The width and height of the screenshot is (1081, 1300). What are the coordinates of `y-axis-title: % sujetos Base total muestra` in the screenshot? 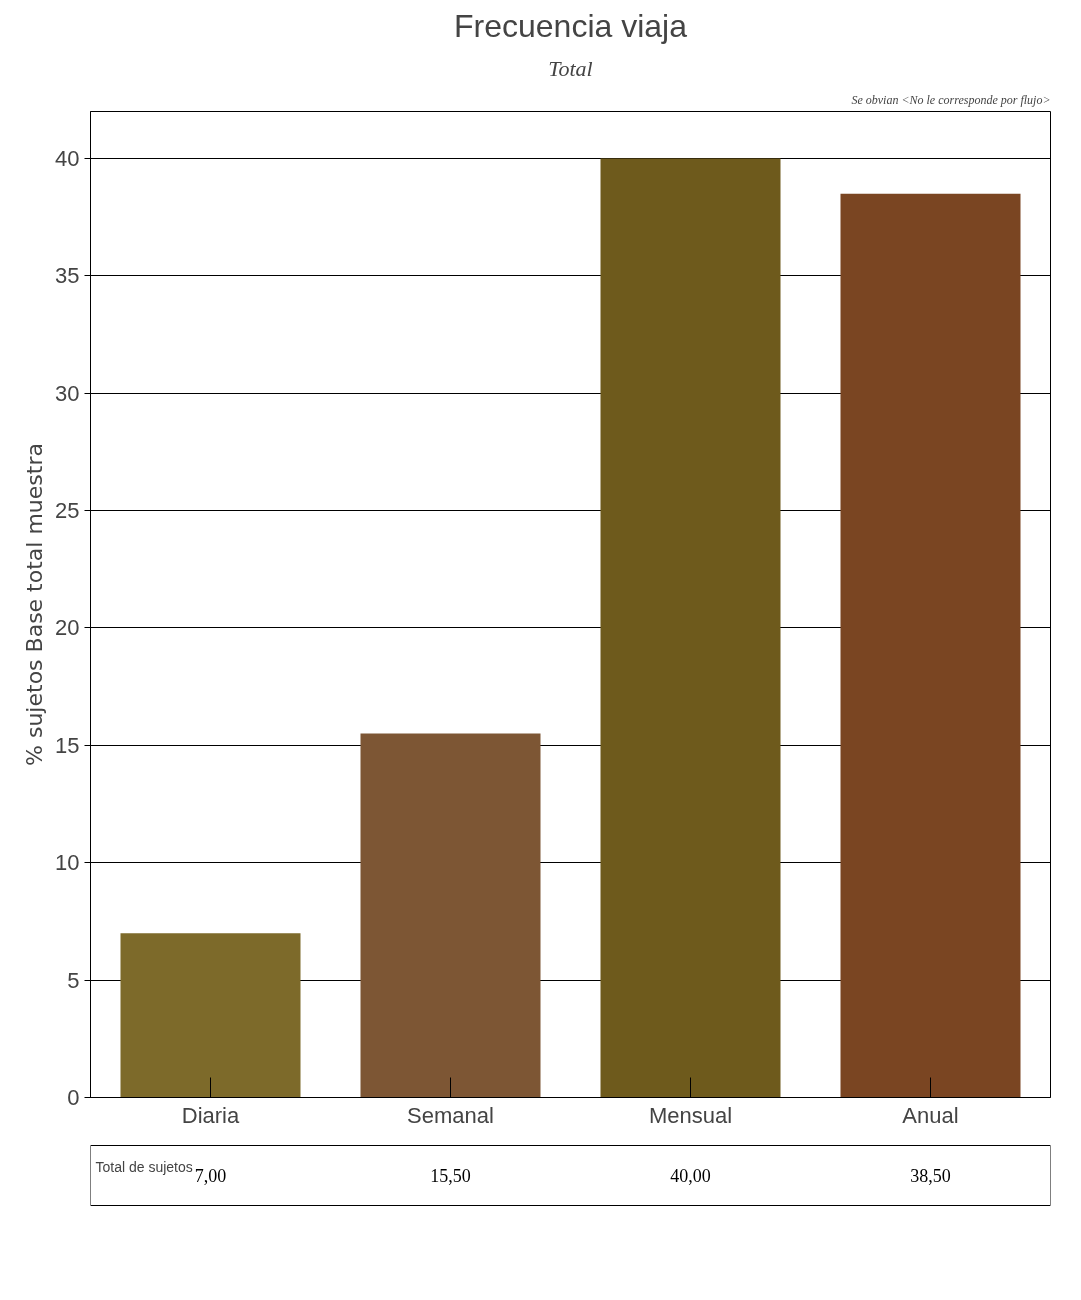 It's located at (35, 604).